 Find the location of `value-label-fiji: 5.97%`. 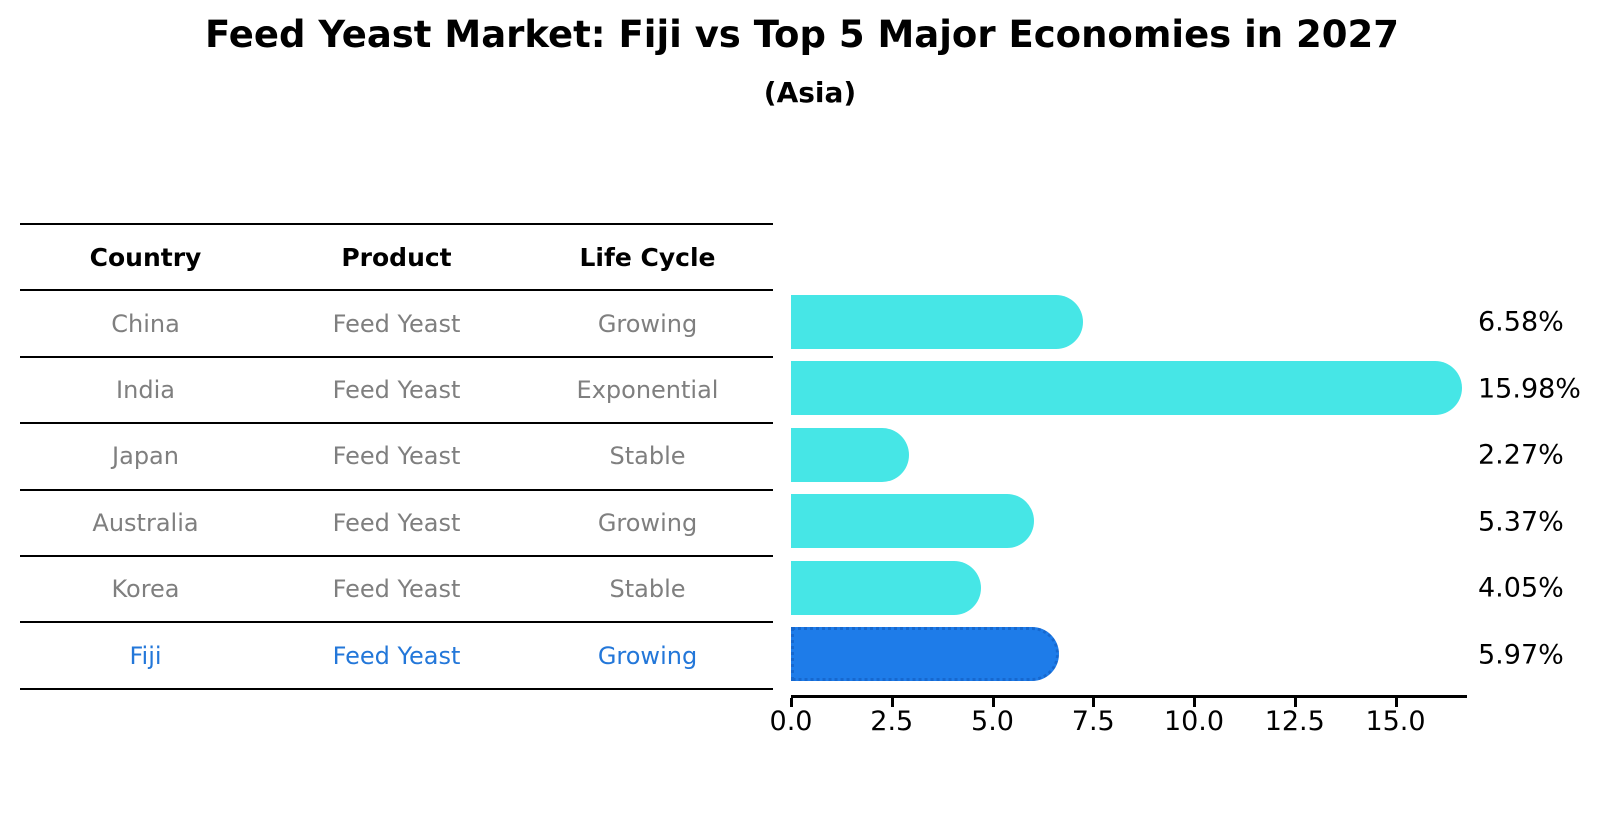

value-label-fiji: 5.97% is located at coordinates (1521, 655).